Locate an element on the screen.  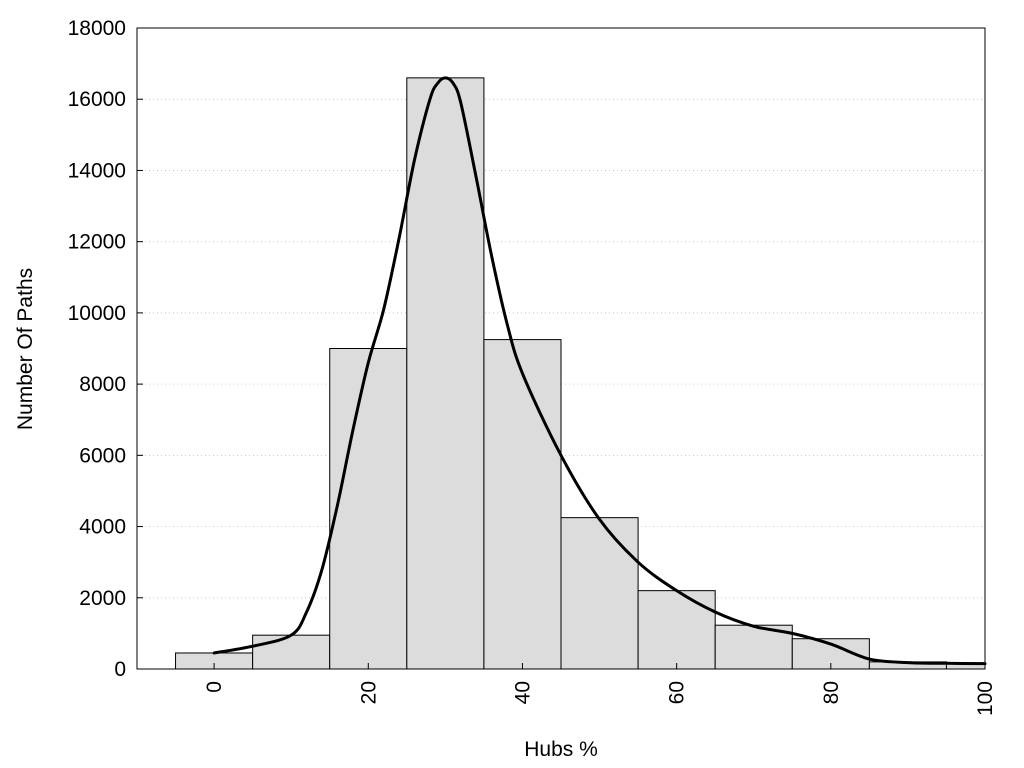
x-tick-label: 80 is located at coordinates (831, 692).